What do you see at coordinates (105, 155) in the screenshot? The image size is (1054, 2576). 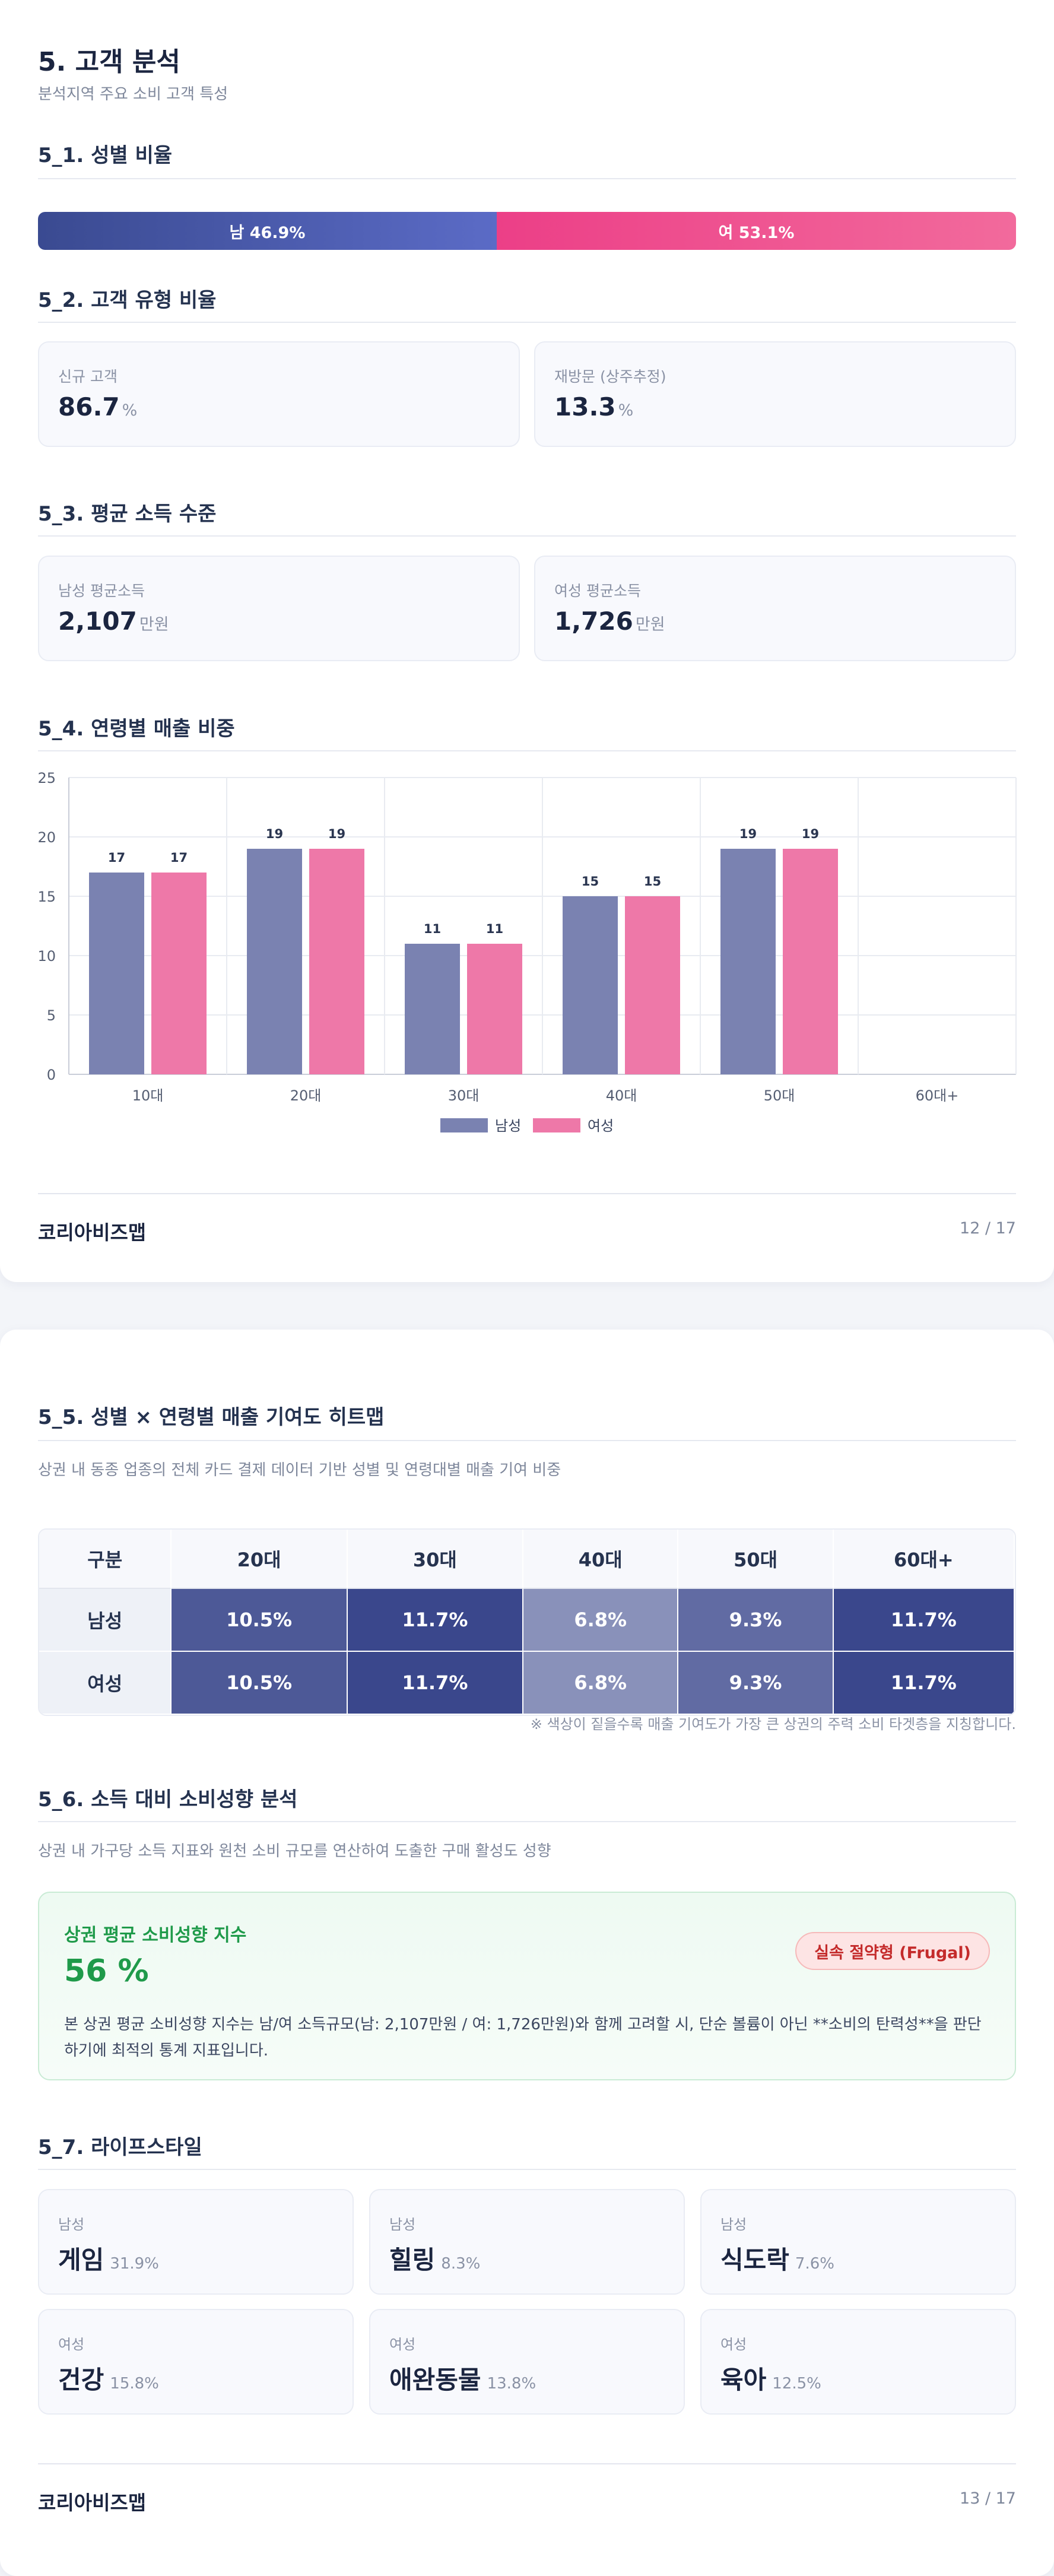 I see `gender-ratio-title: 5_1. 성별 비율` at bounding box center [105, 155].